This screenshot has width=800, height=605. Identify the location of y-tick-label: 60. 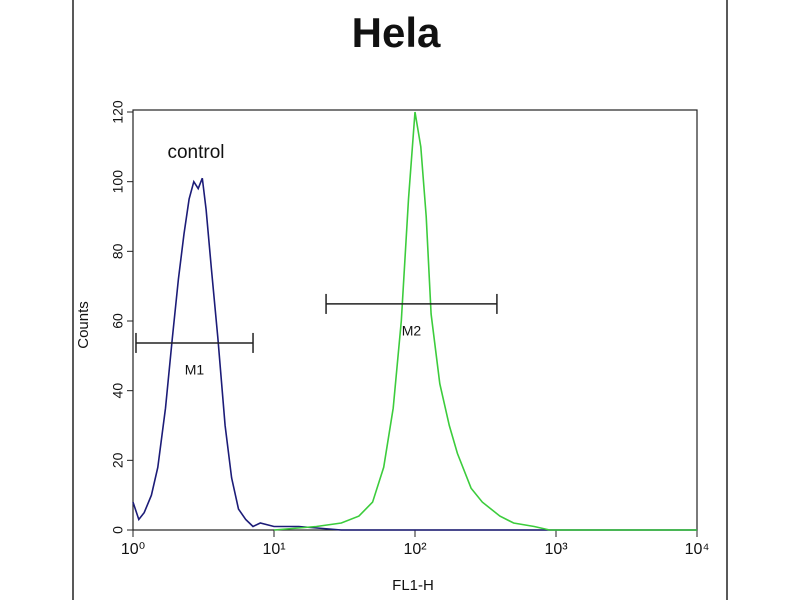
(118, 321).